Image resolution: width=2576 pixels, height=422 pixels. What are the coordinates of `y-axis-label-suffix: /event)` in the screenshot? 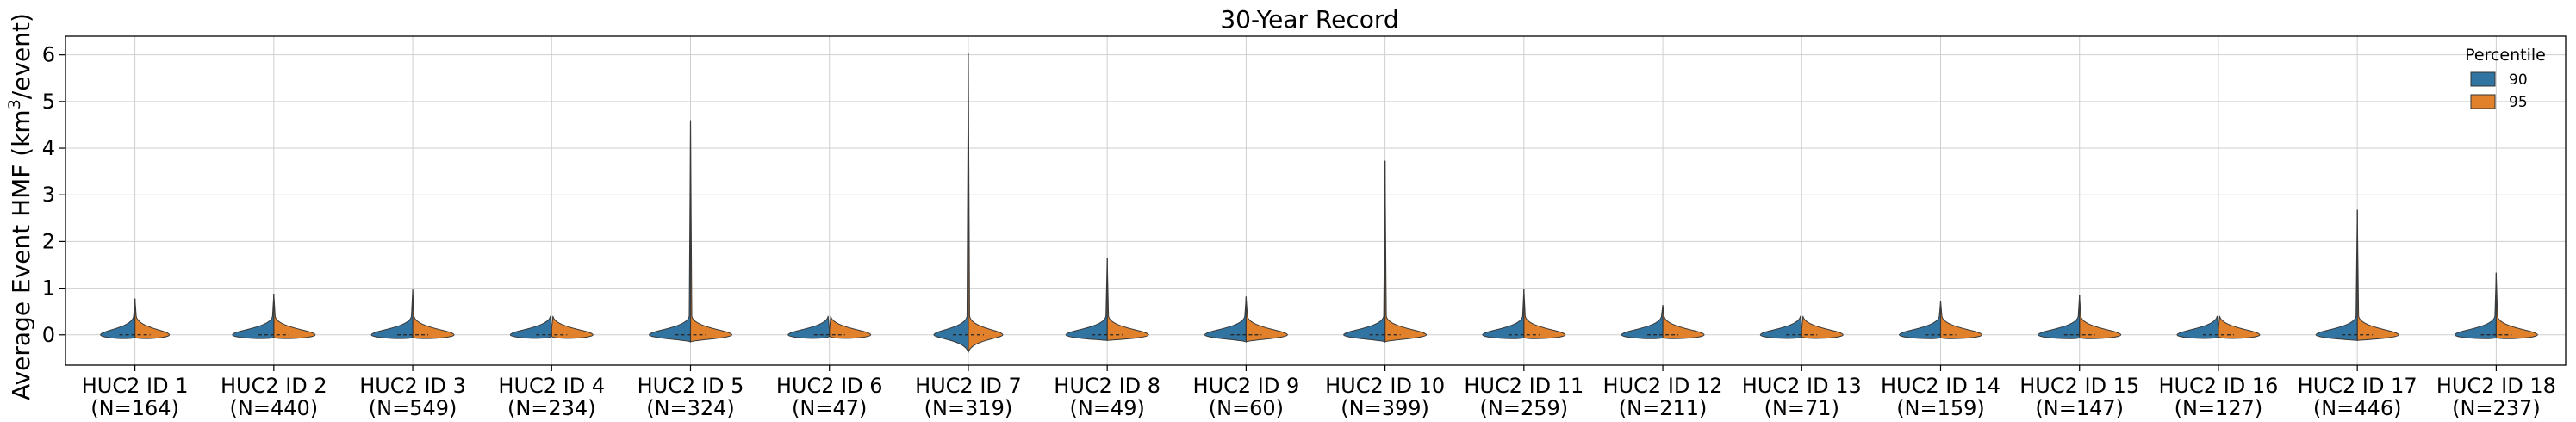 It's located at (21, 56).